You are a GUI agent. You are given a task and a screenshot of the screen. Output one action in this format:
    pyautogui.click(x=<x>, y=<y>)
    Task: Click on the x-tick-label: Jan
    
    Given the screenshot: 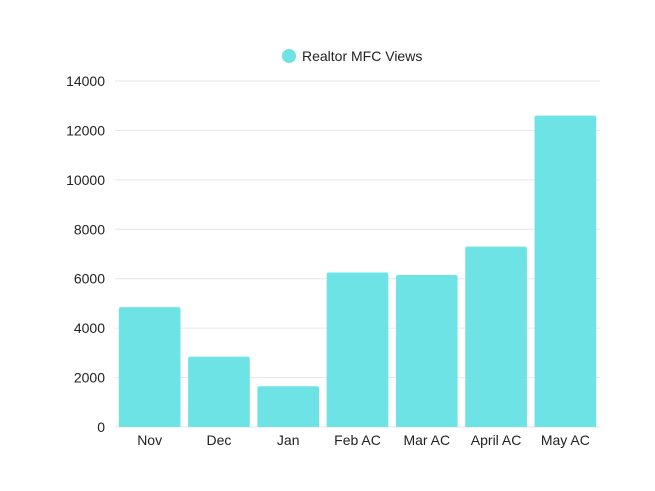 What is the action you would take?
    pyautogui.click(x=288, y=440)
    